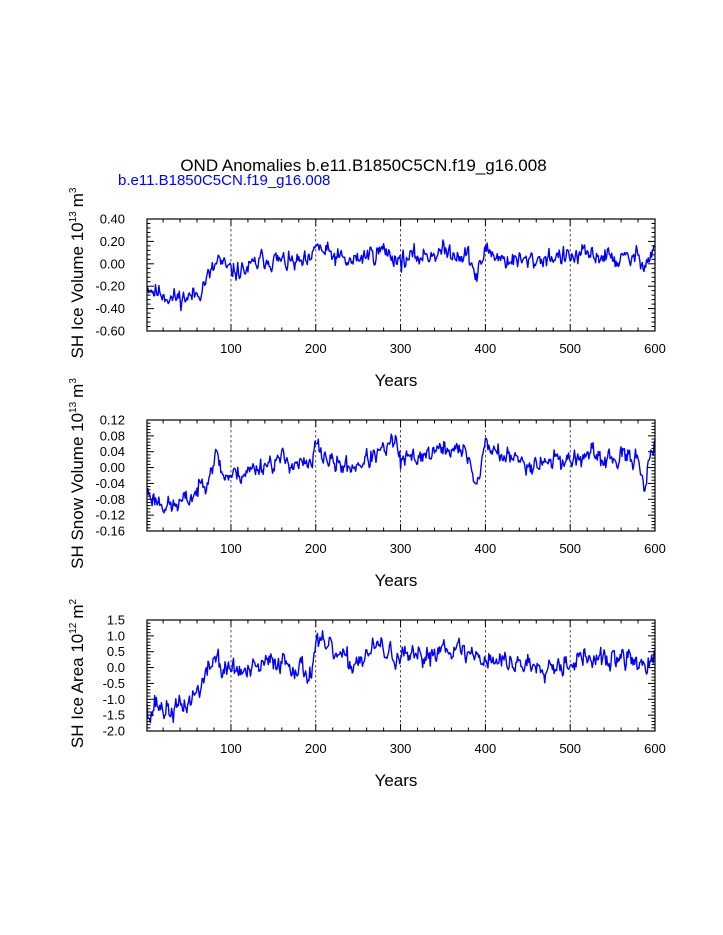  Describe the element at coordinates (77, 691) in the screenshot. I see `y-axis-label-base: SH Ice Area 10` at that location.